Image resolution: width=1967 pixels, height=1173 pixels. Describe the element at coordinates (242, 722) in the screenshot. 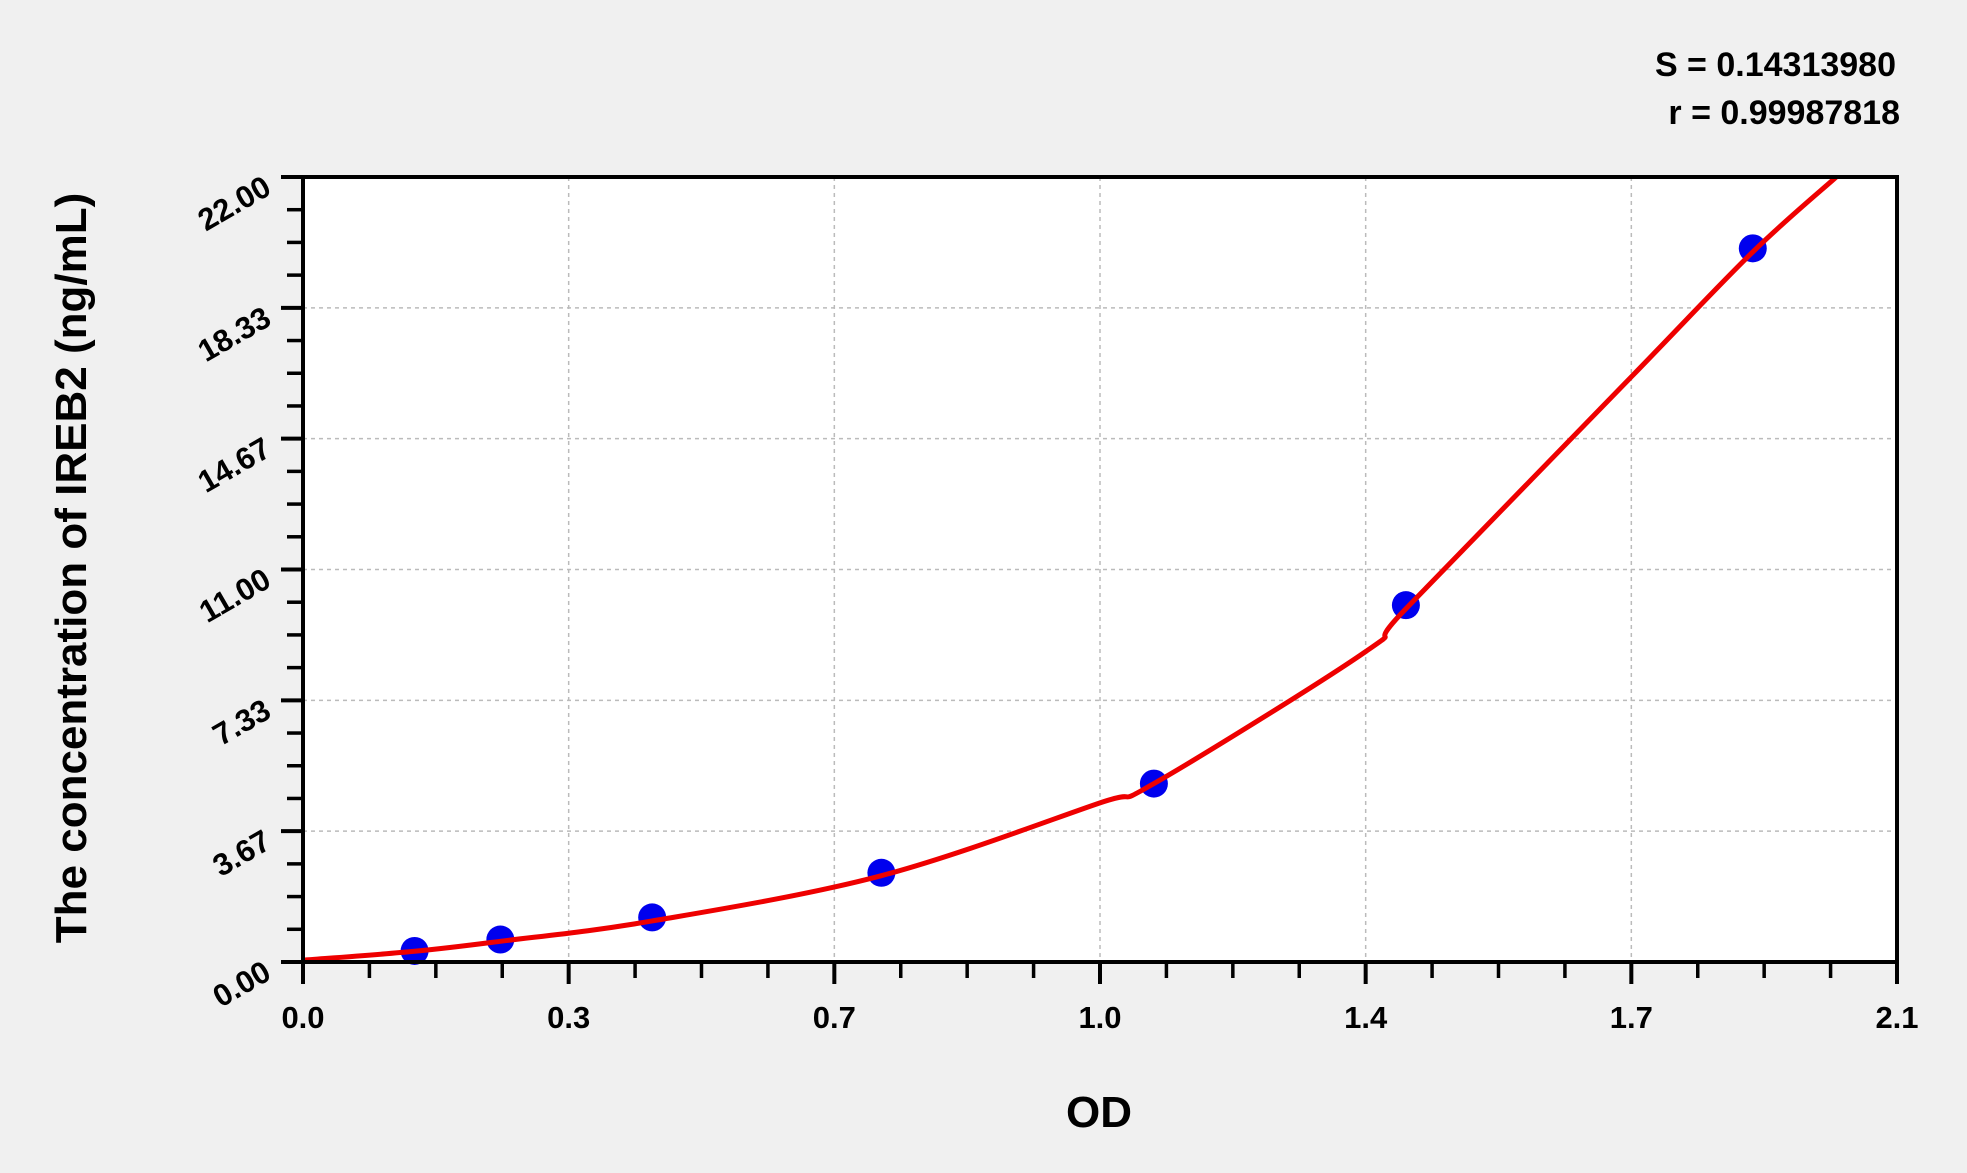

I see `y-tick-label: 7.33` at that location.